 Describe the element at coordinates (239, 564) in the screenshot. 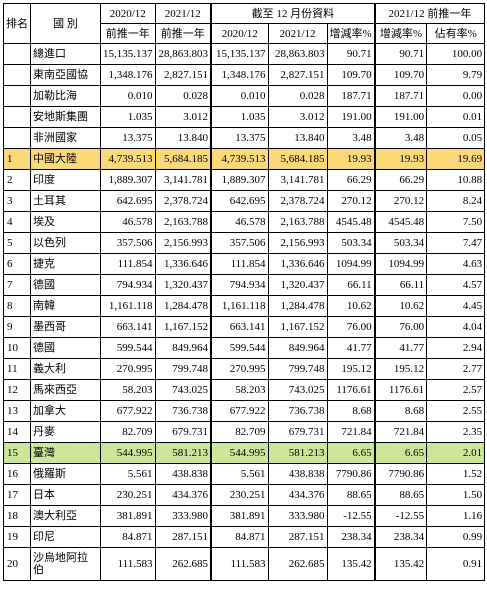

I see `cum-2020-cell: 111.583` at that location.